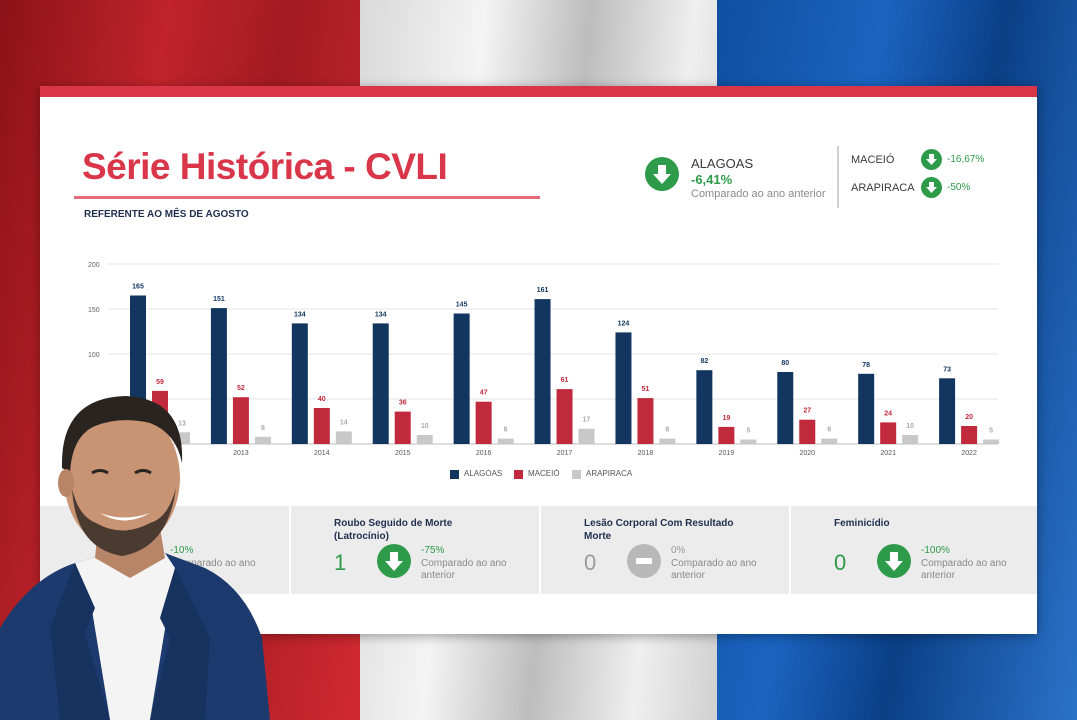  I want to click on summary-note: Comparado ao ano anterior, so click(758, 194).